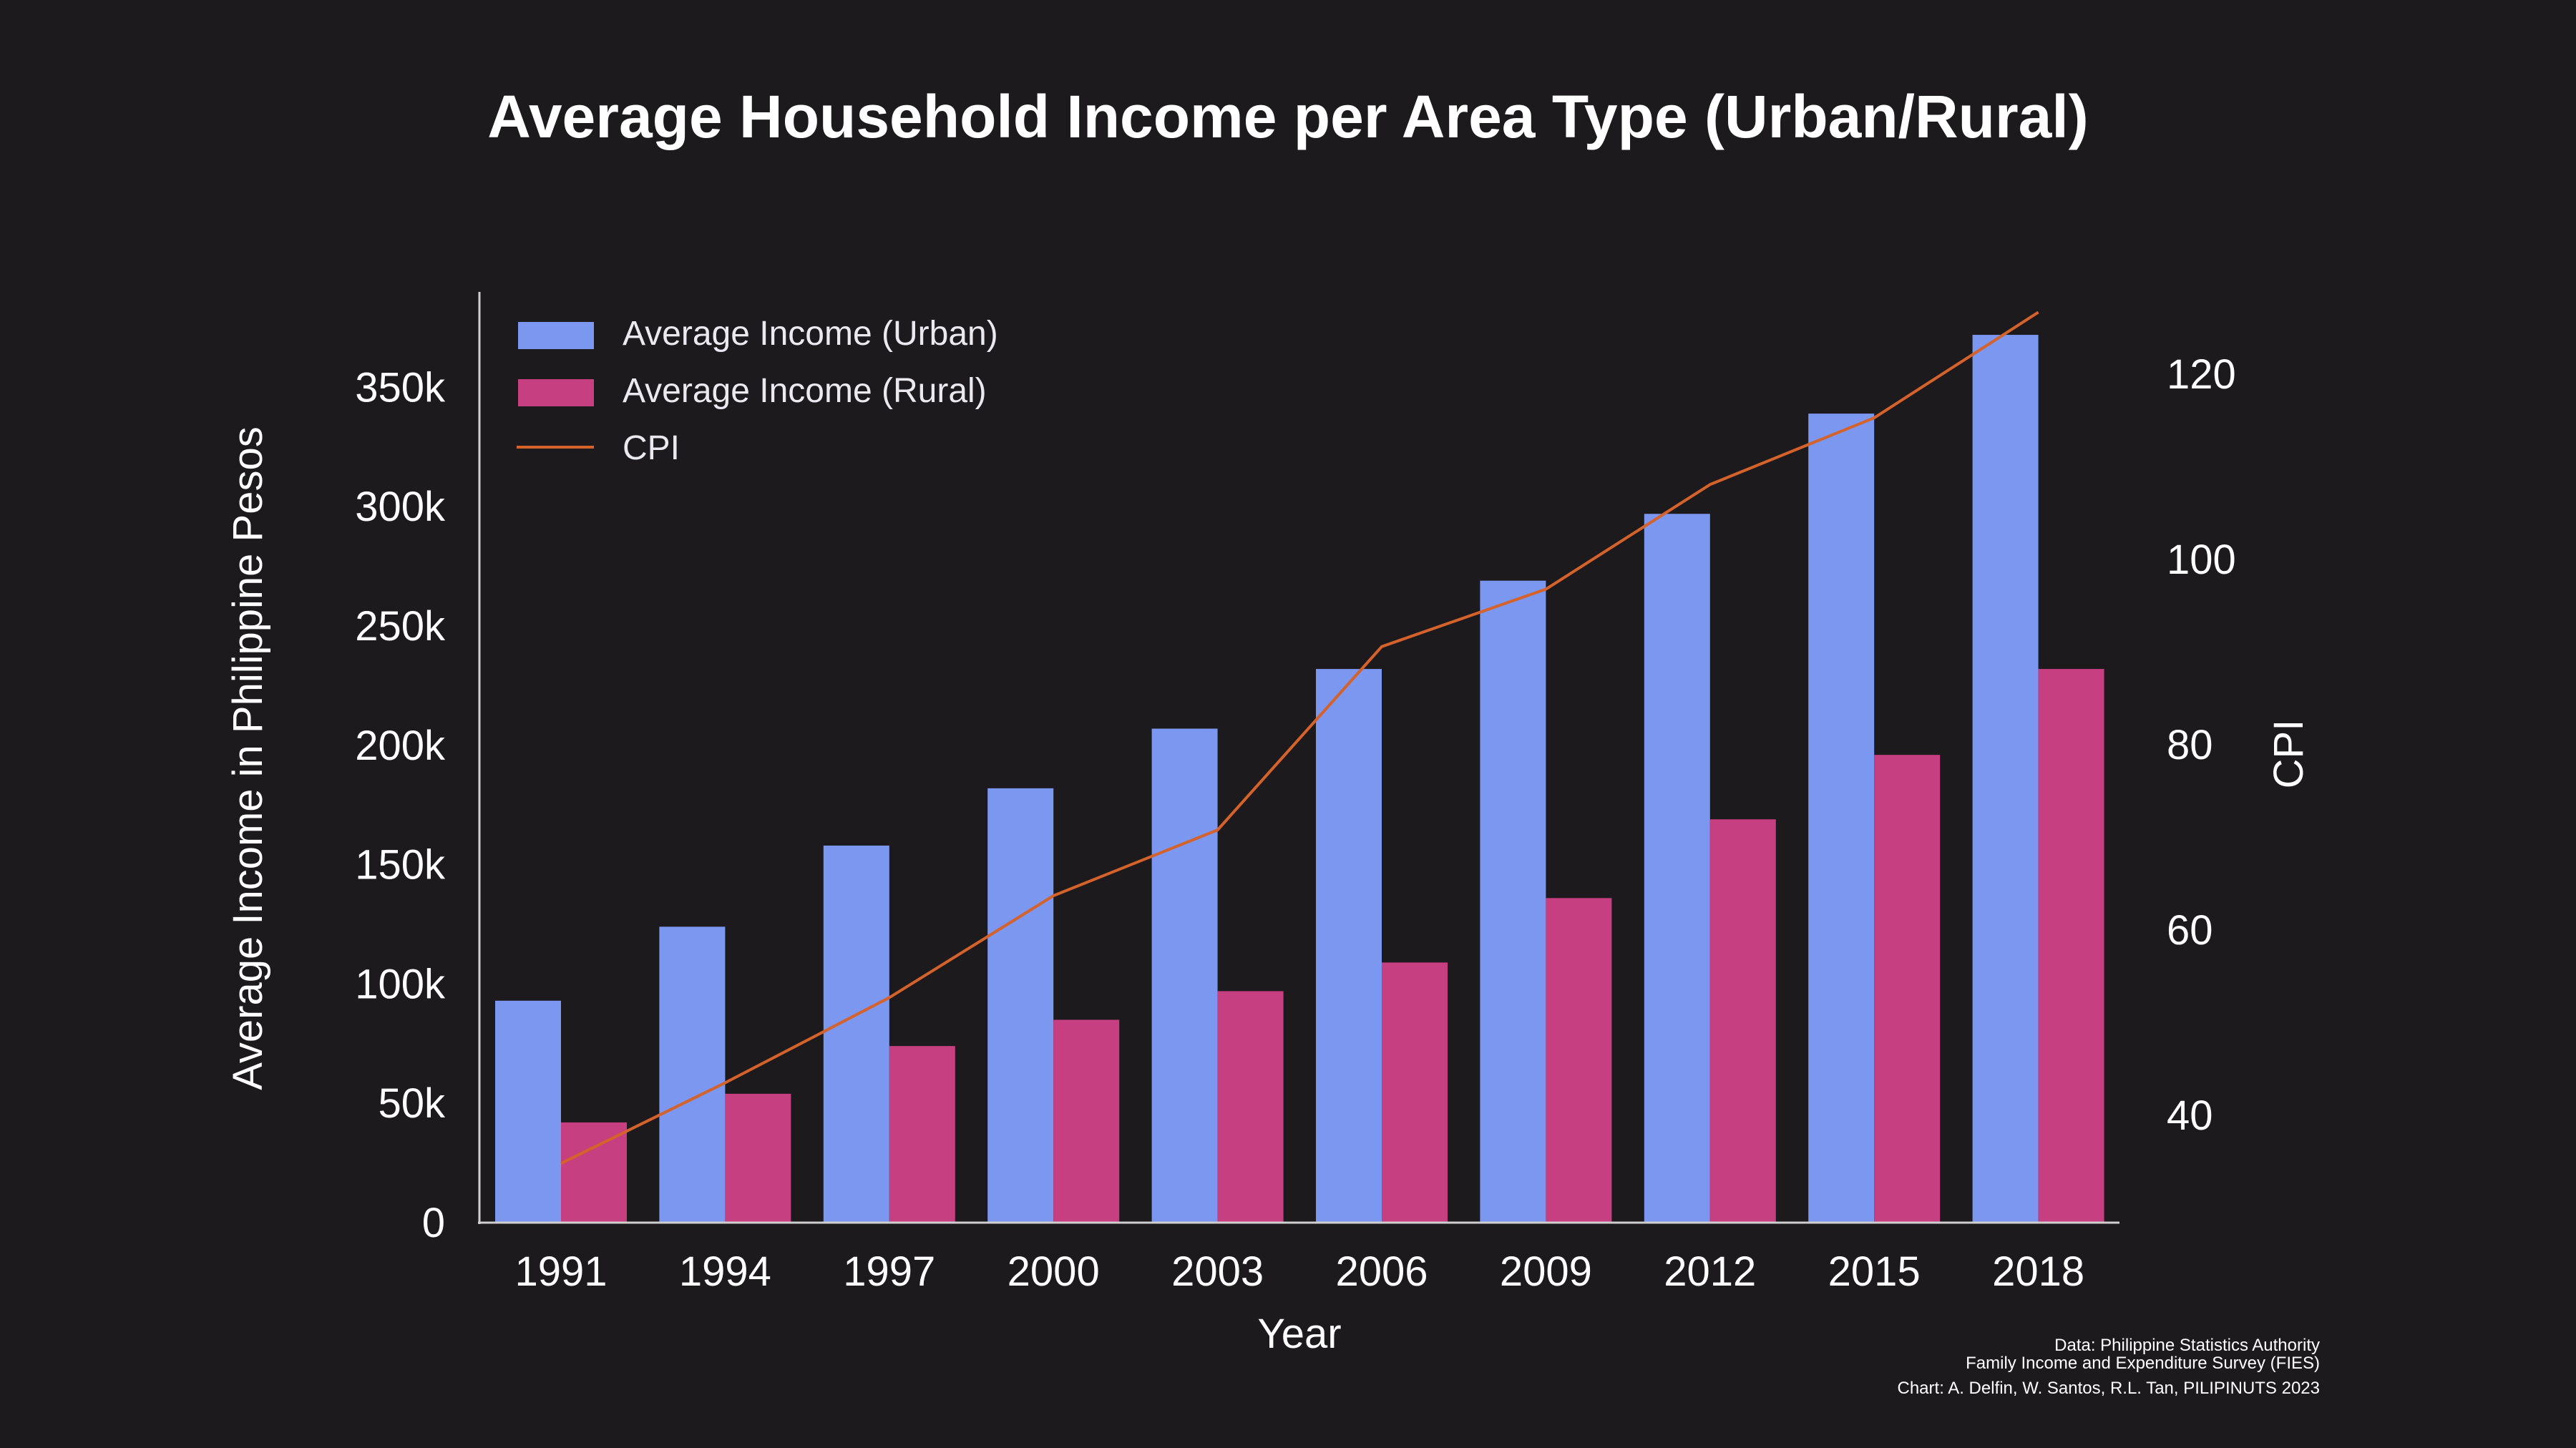  What do you see at coordinates (400, 984) in the screenshot?
I see `y-tick-label: 100k` at bounding box center [400, 984].